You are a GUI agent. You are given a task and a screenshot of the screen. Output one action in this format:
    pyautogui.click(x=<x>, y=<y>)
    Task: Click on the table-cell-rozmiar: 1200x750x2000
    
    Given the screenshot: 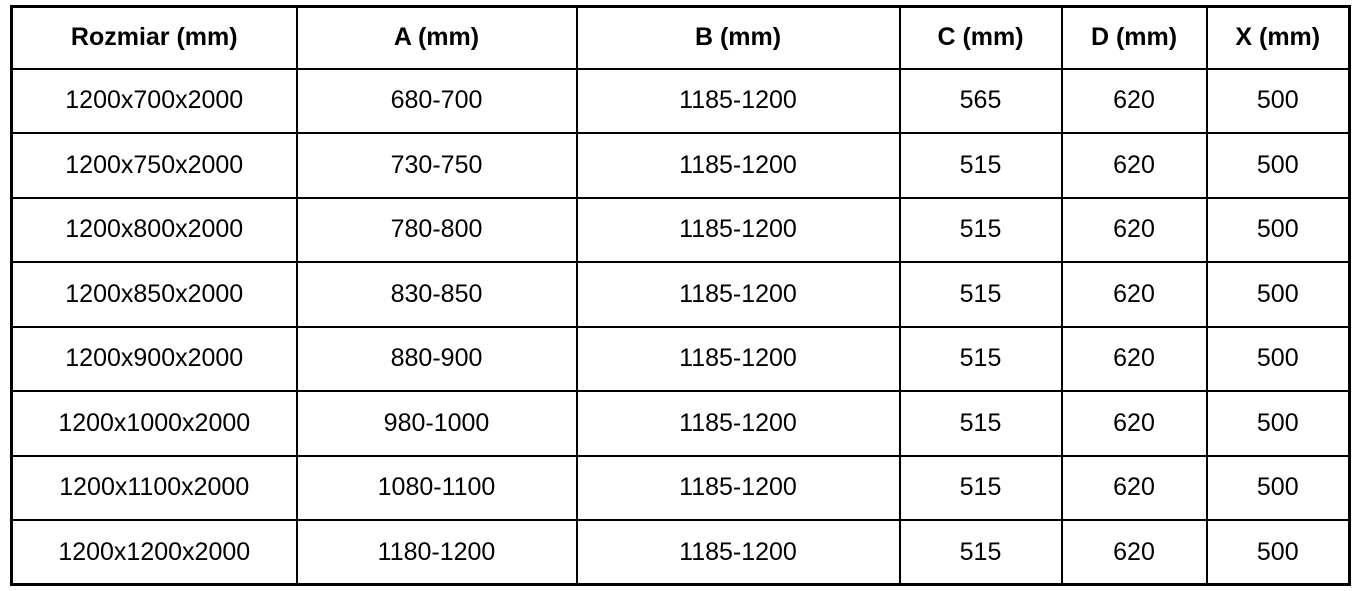 What is the action you would take?
    pyautogui.click(x=154, y=165)
    